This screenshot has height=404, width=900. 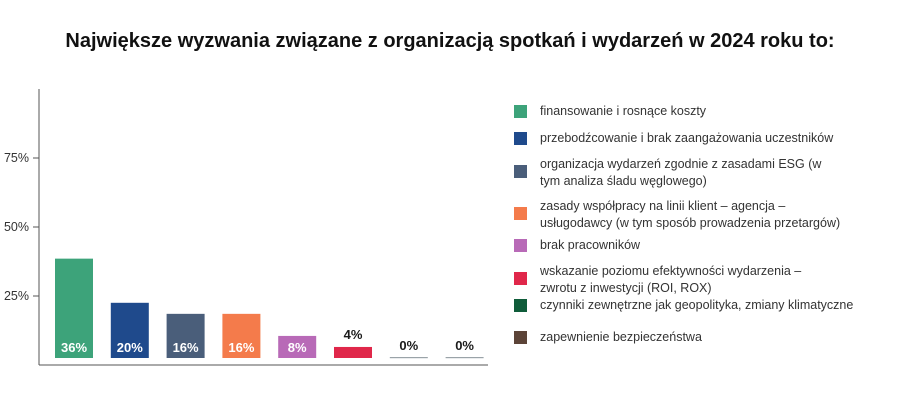 What do you see at coordinates (130, 347) in the screenshot?
I see `bar-value-label: 20%` at bounding box center [130, 347].